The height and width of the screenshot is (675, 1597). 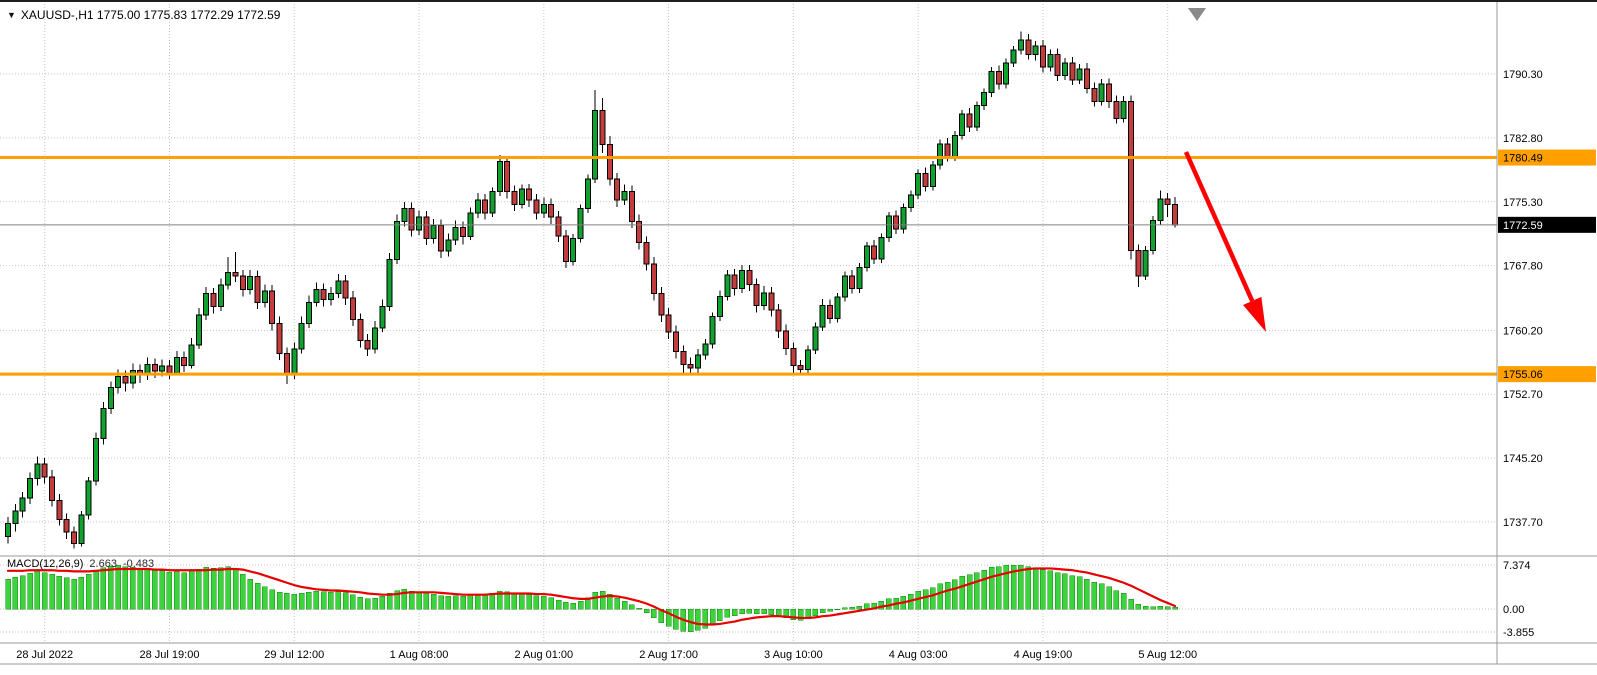 What do you see at coordinates (543, 655) in the screenshot?
I see `time-tick-label: 2 Aug 01:00` at bounding box center [543, 655].